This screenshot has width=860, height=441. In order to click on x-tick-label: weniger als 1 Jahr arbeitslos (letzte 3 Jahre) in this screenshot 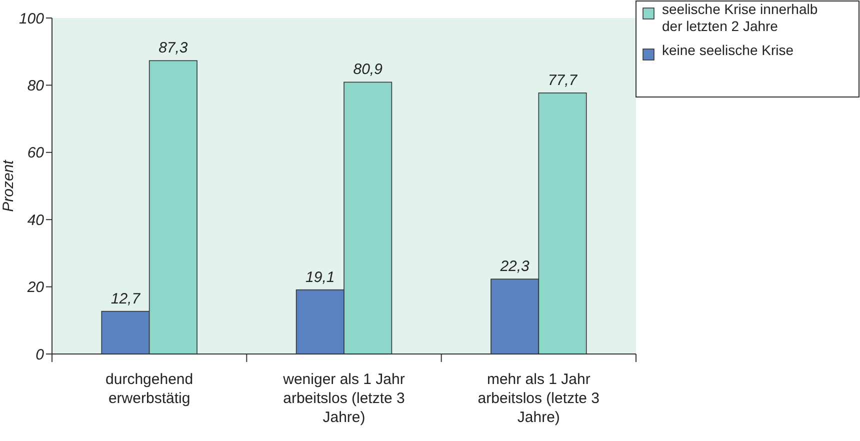, I will do `click(343, 398)`.